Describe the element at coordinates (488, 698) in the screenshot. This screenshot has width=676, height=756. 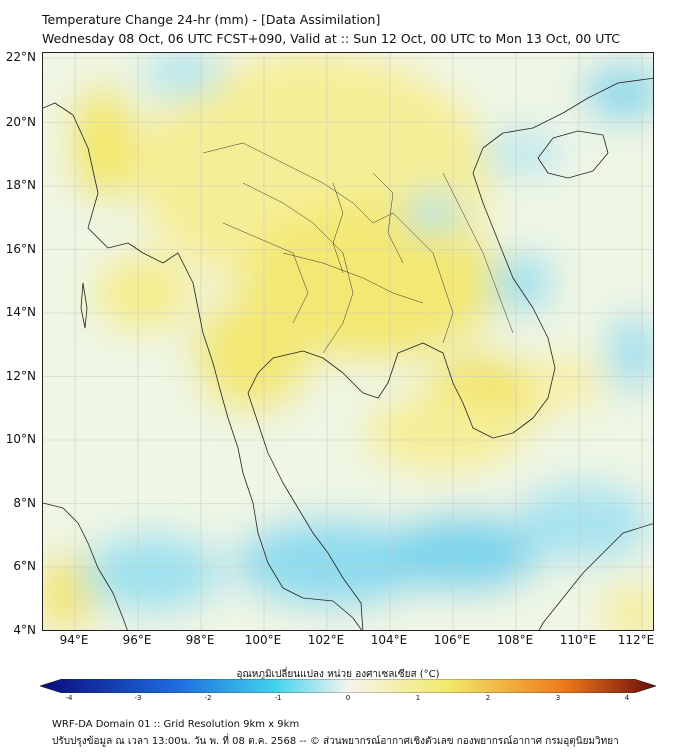
I see `colorbar-tick: 2` at that location.